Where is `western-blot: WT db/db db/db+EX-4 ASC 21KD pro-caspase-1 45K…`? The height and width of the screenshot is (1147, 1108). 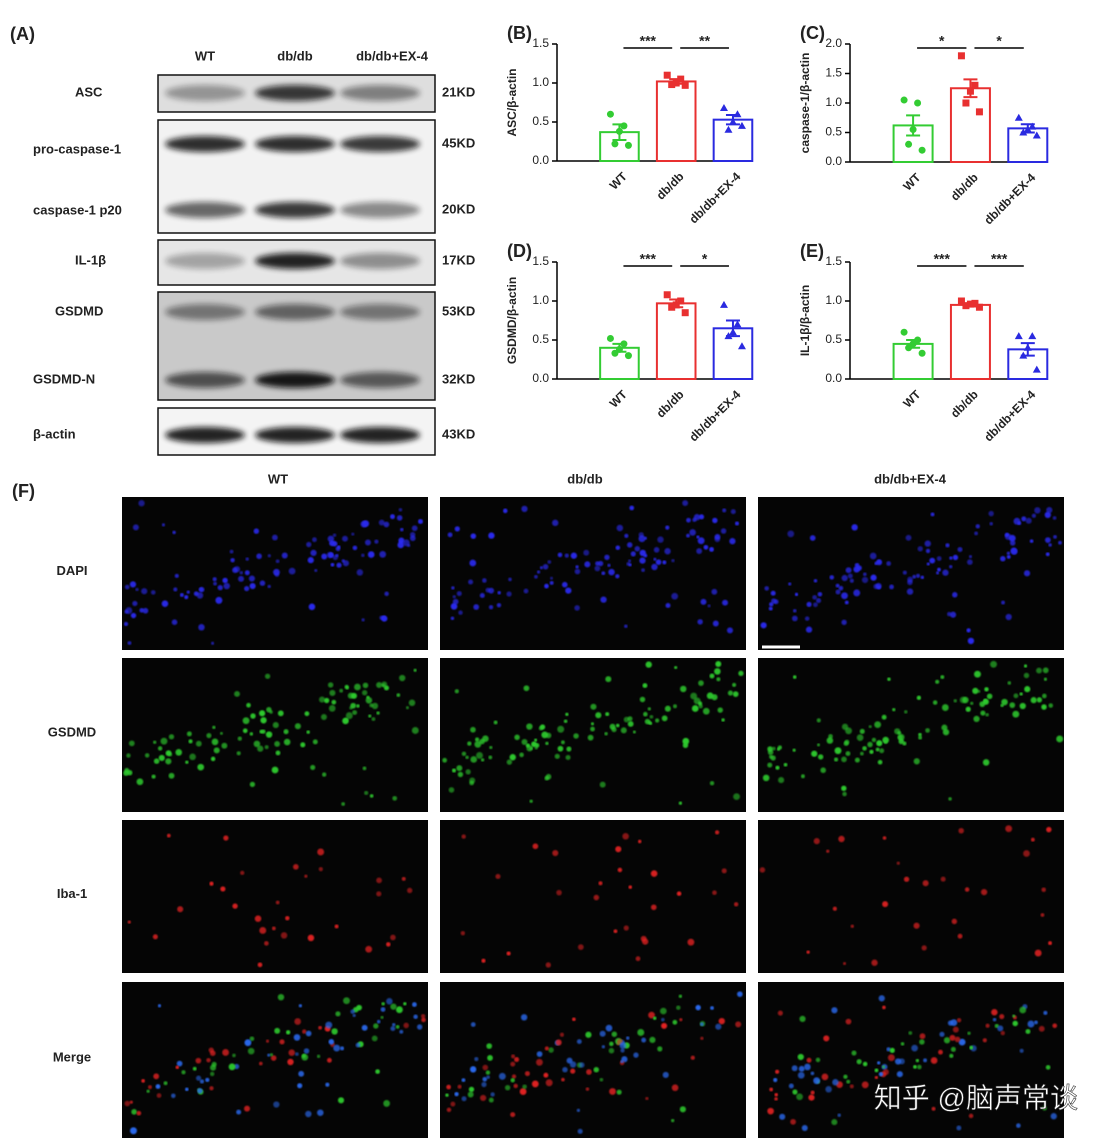
western-blot: WT db/db db/db+EX-4 ASC 21KD pro-caspase-1 45K… is located at coordinates (254, 252).